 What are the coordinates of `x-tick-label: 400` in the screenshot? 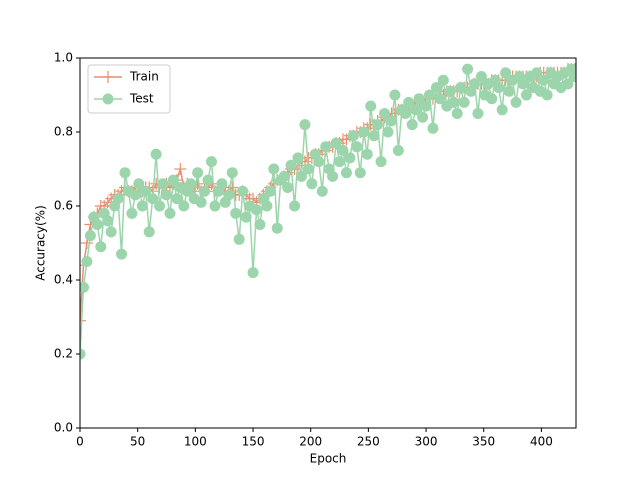 It's located at (541, 442).